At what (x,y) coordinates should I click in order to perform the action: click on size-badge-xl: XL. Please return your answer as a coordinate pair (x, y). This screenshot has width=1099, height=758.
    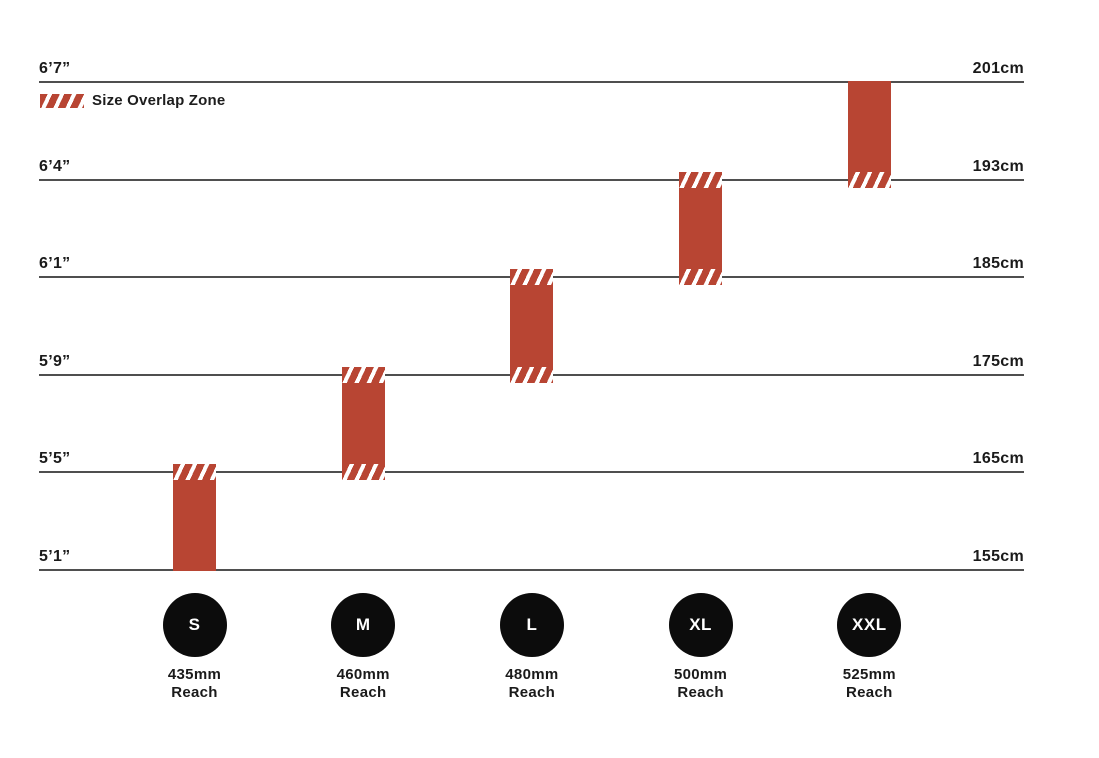
    Looking at the image, I should click on (700, 625).